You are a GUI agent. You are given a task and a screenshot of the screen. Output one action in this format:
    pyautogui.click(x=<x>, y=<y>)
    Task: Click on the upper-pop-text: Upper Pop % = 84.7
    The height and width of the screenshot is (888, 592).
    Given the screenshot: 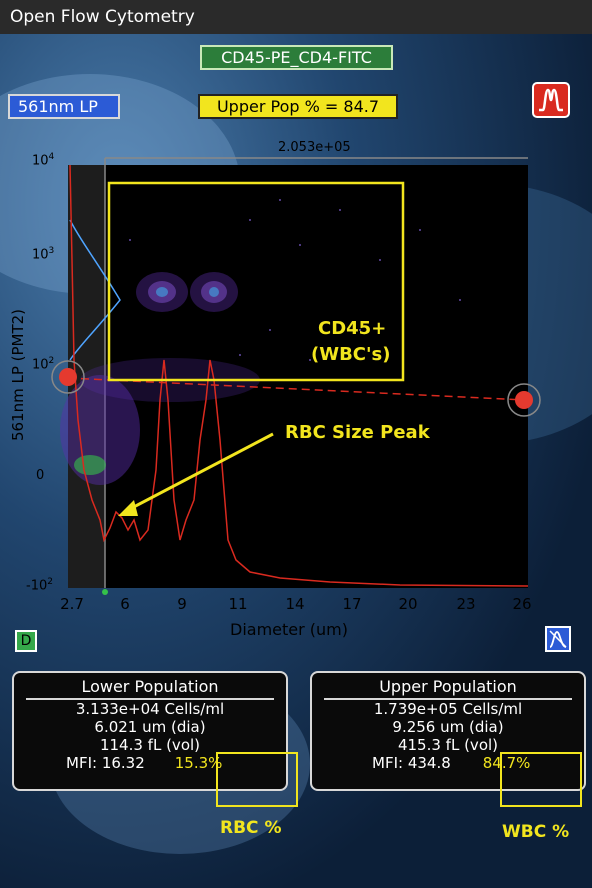 What is the action you would take?
    pyautogui.click(x=298, y=106)
    